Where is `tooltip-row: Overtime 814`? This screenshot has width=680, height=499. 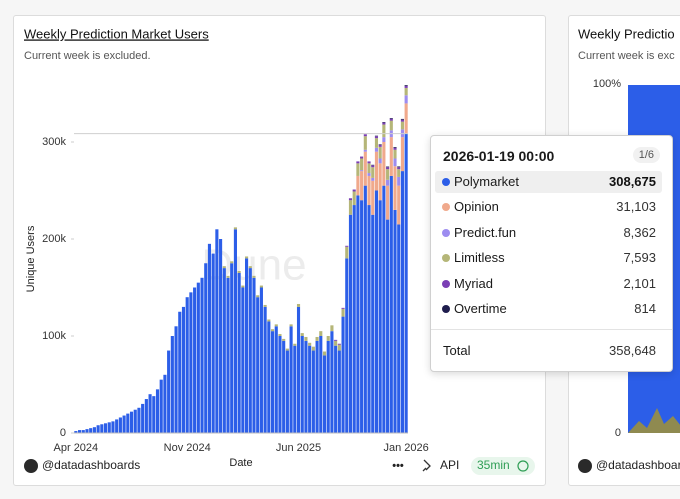
tooltip-row: Overtime 814 is located at coordinates (548, 309).